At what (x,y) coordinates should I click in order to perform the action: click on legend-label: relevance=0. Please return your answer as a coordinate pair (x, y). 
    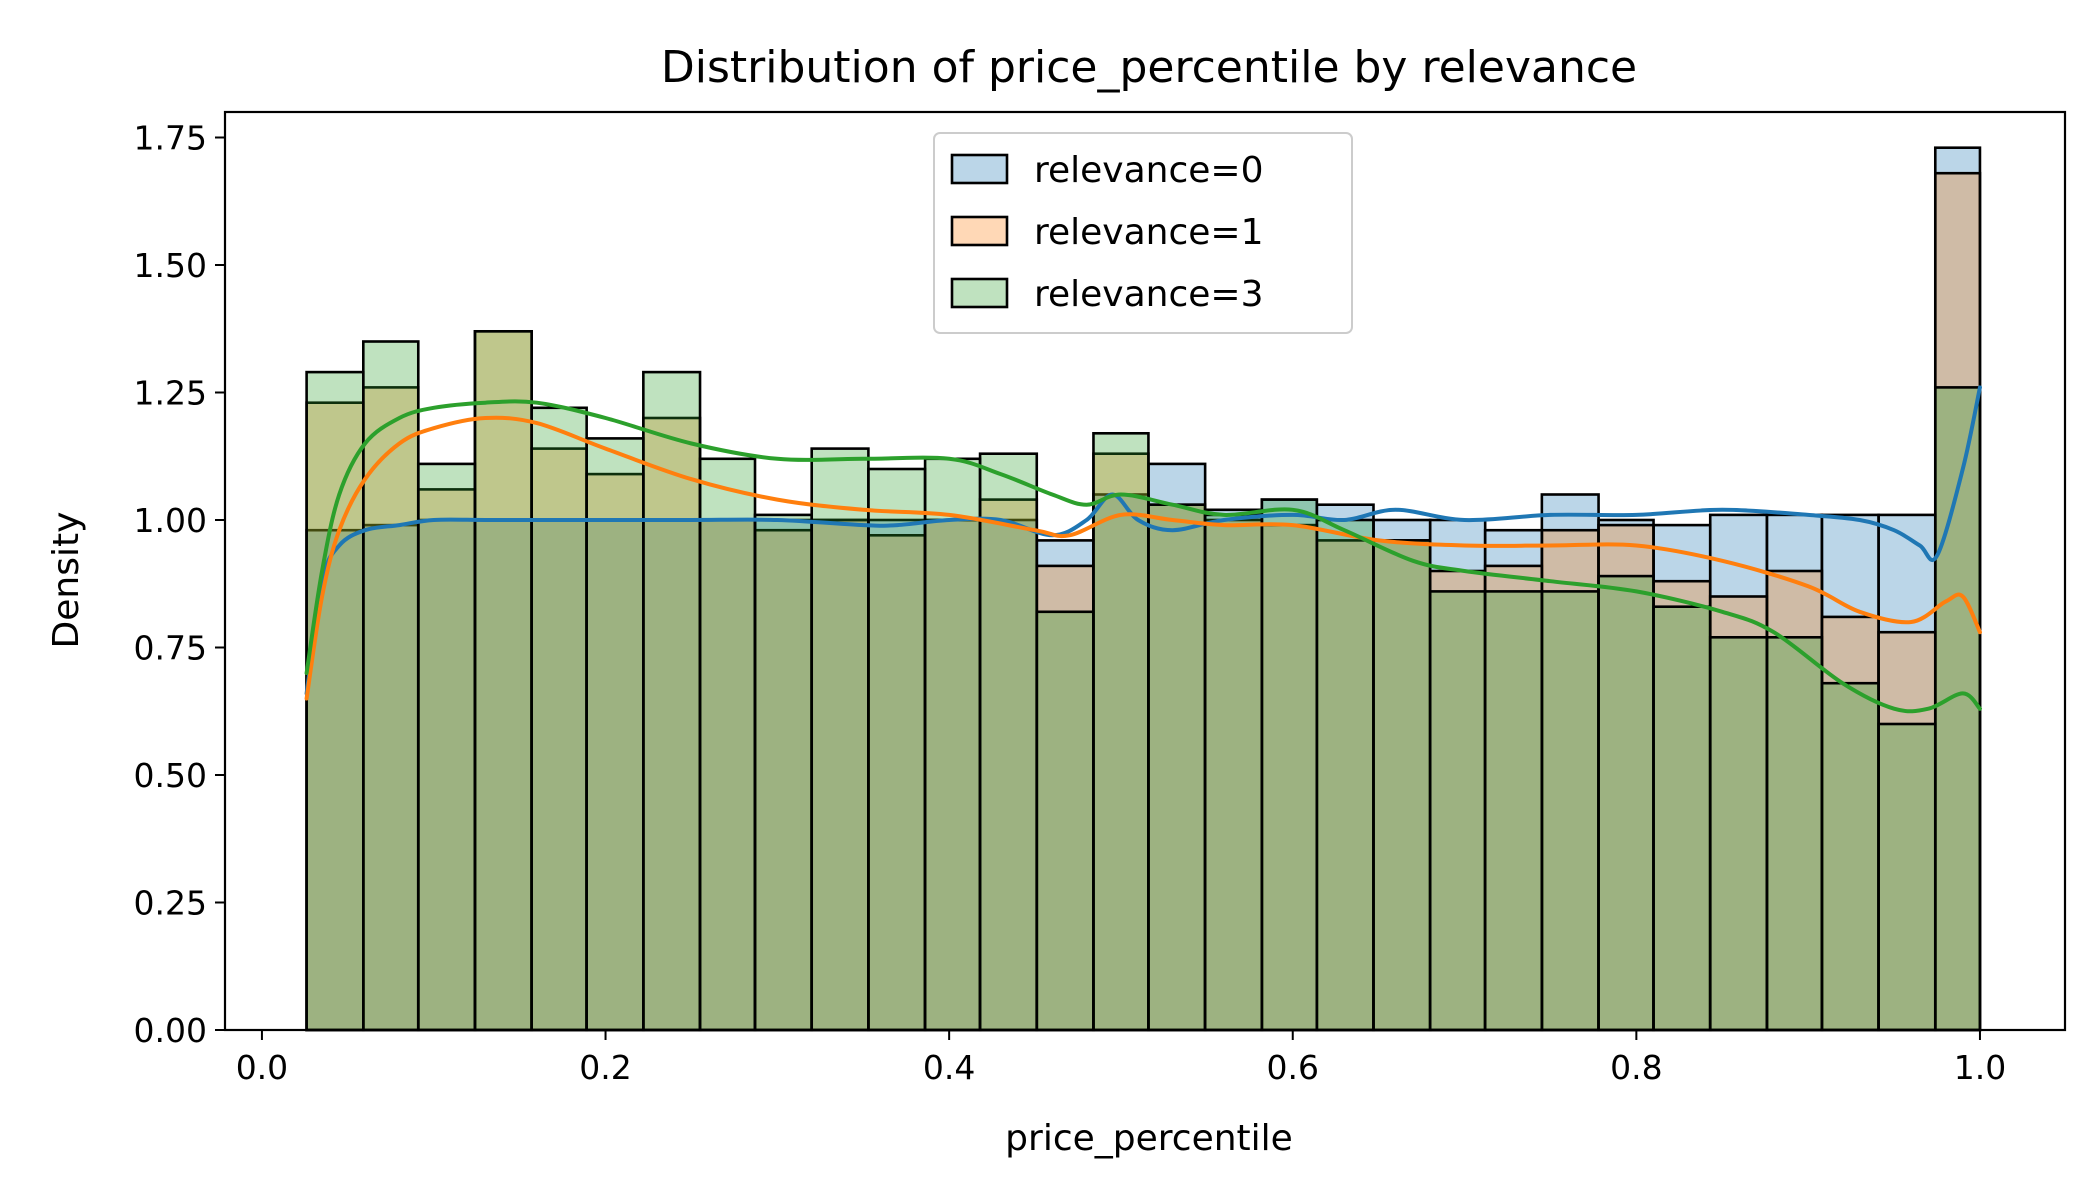
    Looking at the image, I should click on (1149, 170).